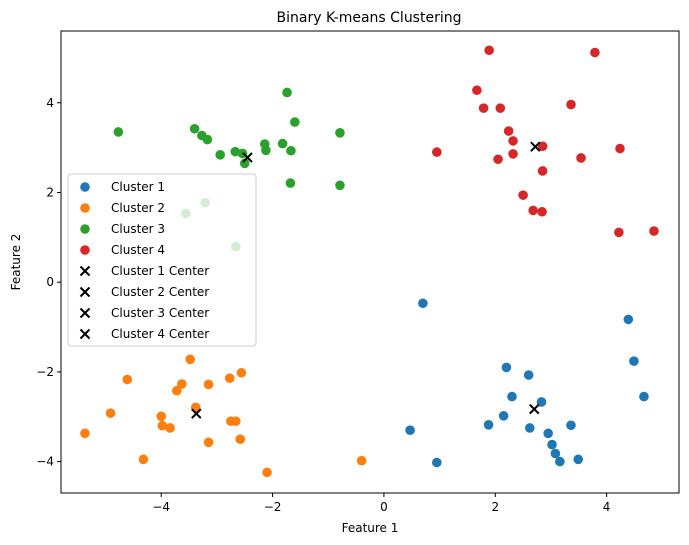 This screenshot has height=545, width=689. Describe the element at coordinates (122, 187) in the screenshot. I see `legend-entry: Cluster 1` at that location.